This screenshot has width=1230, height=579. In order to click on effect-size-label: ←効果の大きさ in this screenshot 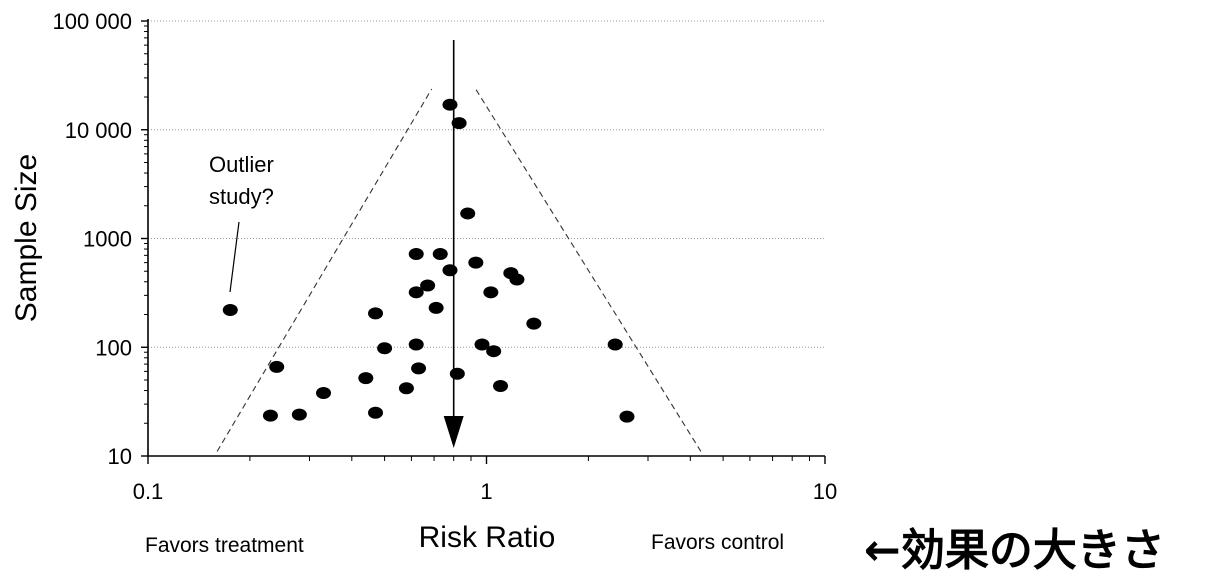, I will do `click(1014, 550)`.